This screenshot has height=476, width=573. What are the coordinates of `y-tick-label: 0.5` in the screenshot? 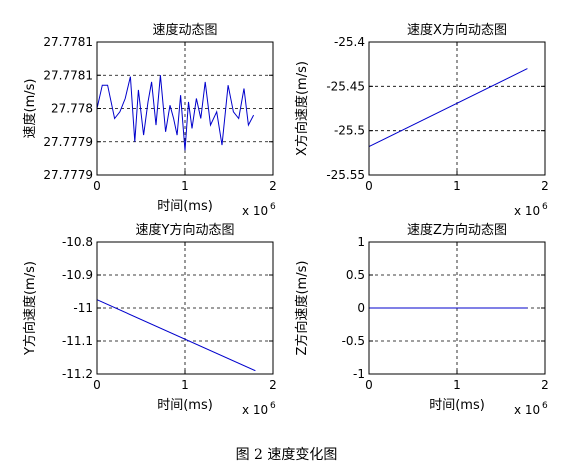 It's located at (355, 275).